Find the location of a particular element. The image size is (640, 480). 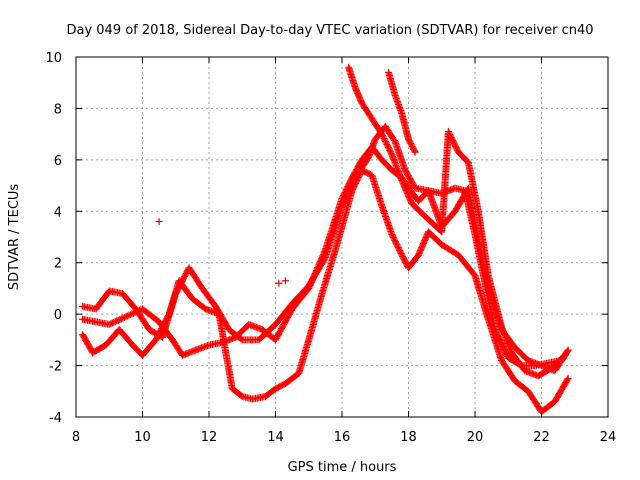

y-axis-label: SDTVAR / TECUs is located at coordinates (14, 237).